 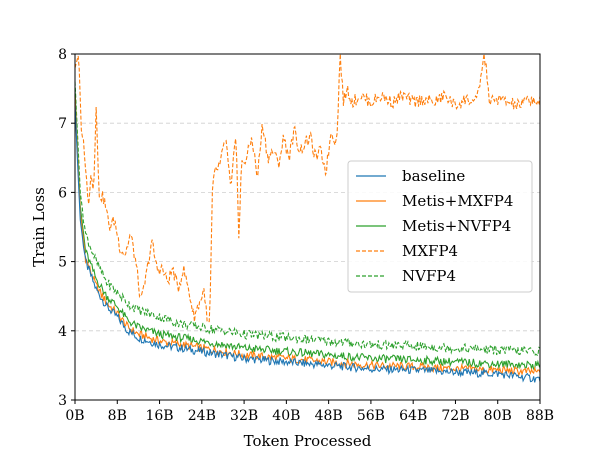 What do you see at coordinates (456, 226) in the screenshot?
I see `legend-label-metis-nvfp4: Metis+NVFP4` at bounding box center [456, 226].